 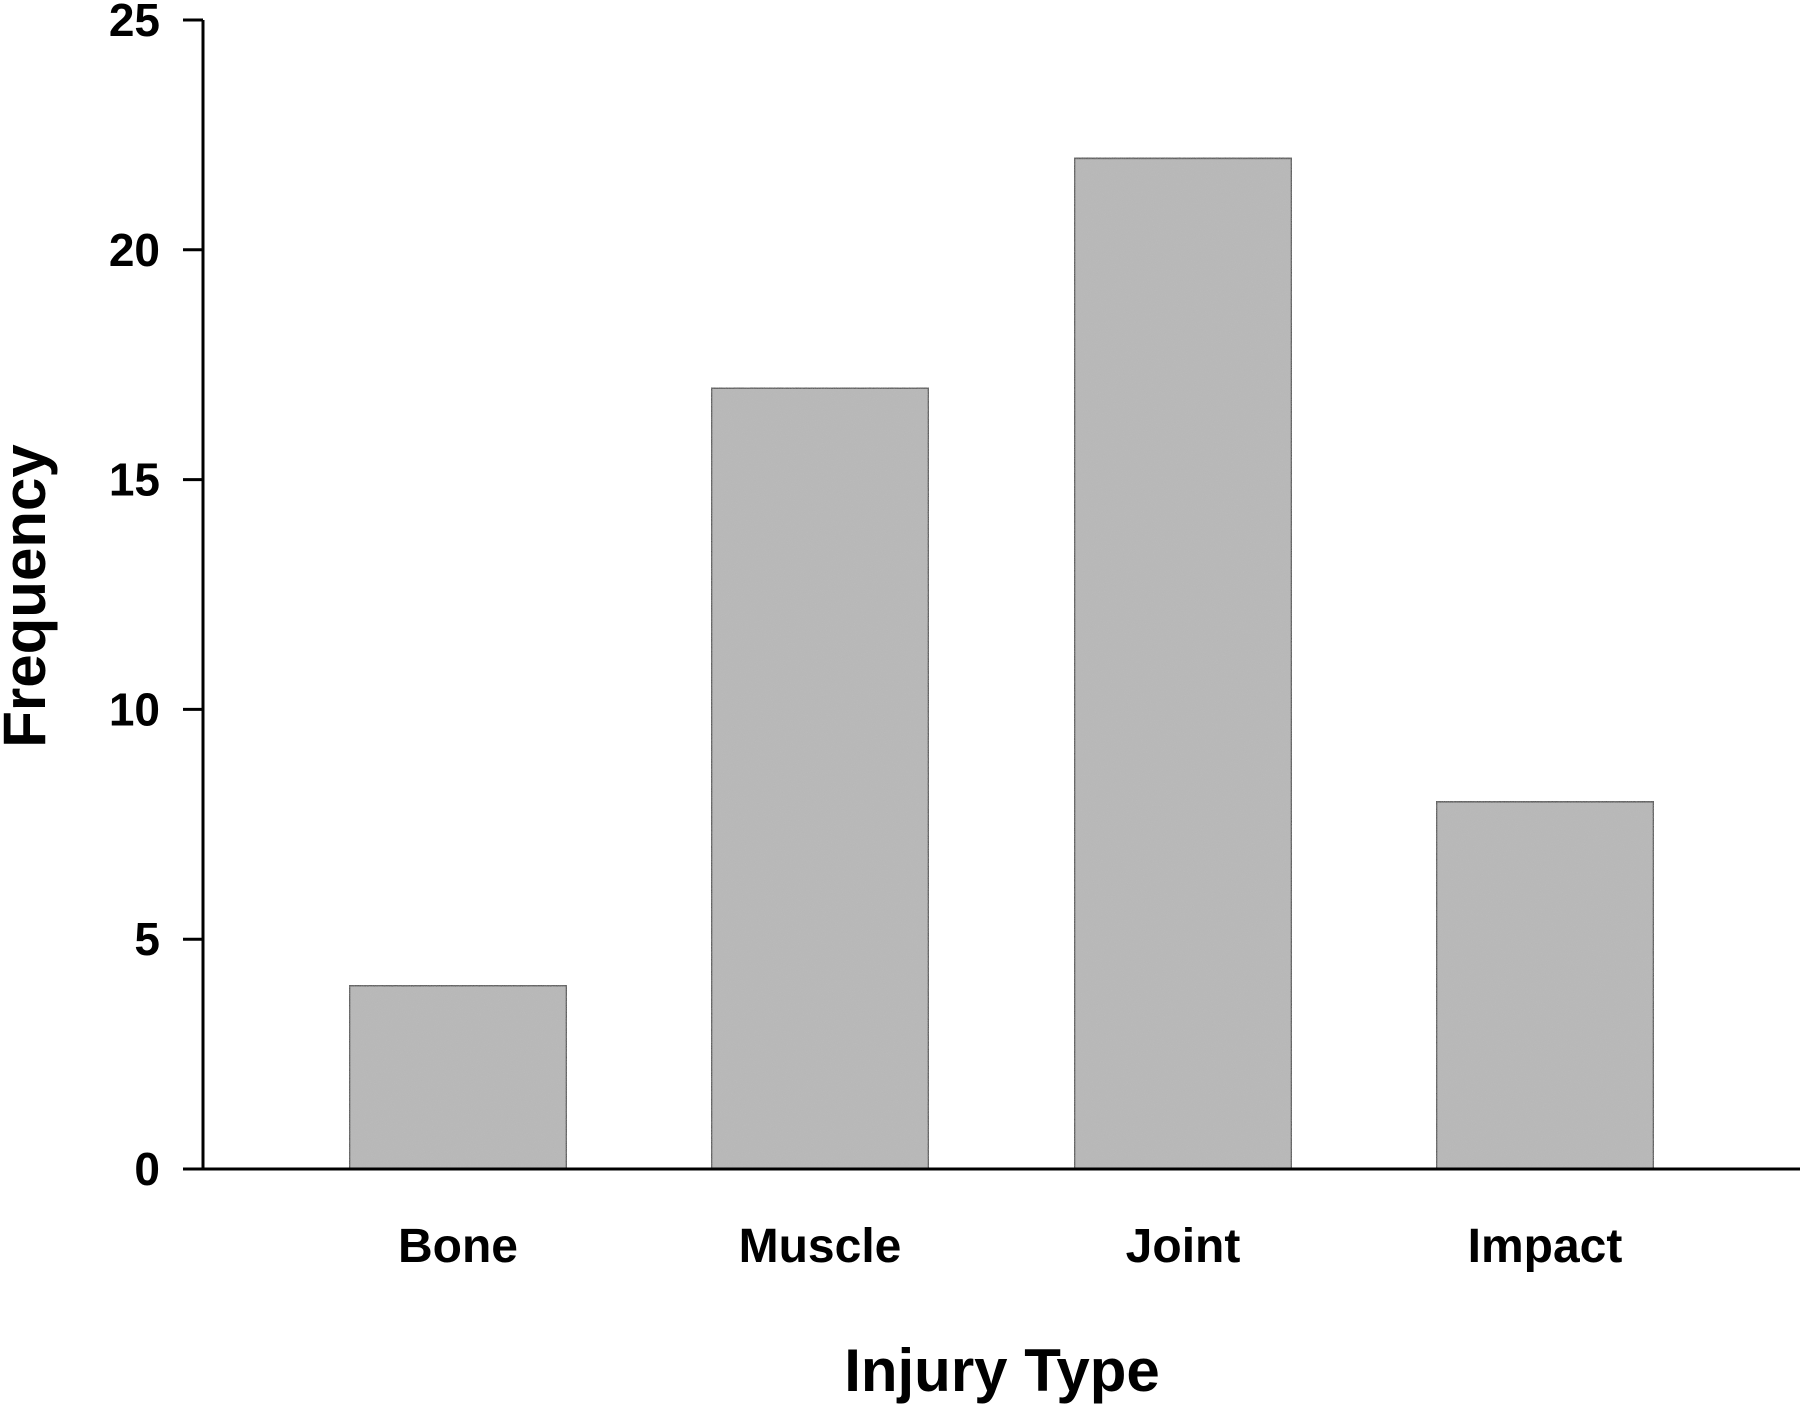 I want to click on y-axis-title: Frequency, so click(x=29, y=596).